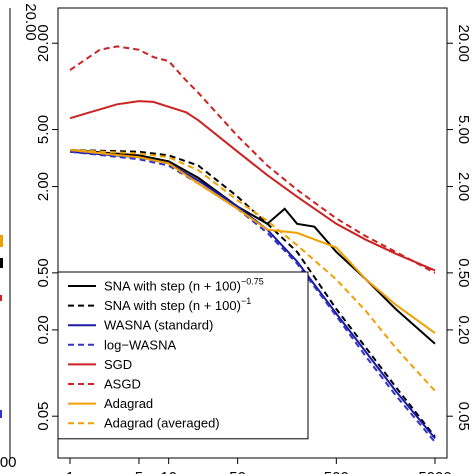 The image size is (474, 474). I want to click on left-panel-tick-label-bottom: 100, so click(8, 462).